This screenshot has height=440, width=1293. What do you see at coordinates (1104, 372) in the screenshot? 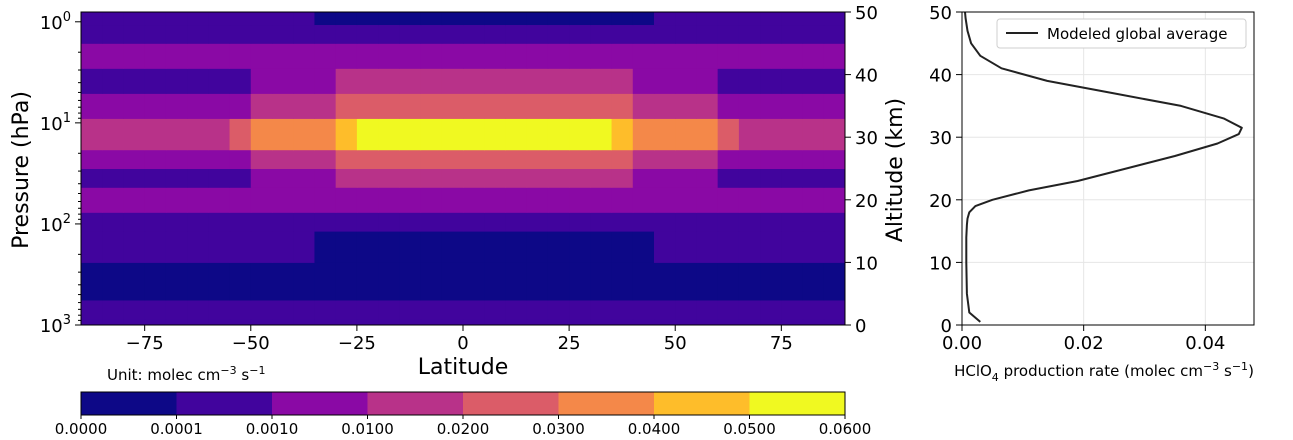
I see `line-chart-x-axis-label: HClO4 production rate (molec cm−3 s−1)` at bounding box center [1104, 372].